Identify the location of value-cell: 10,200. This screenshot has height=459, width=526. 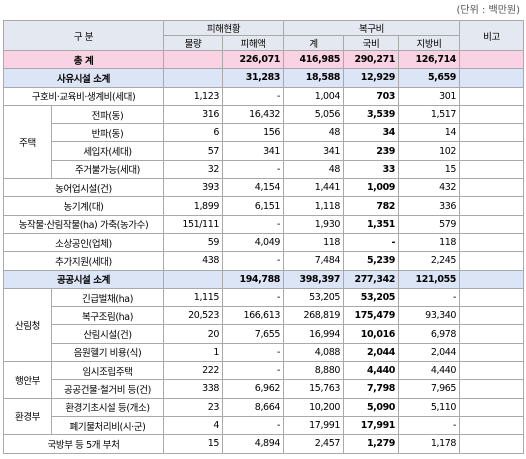
(313, 407).